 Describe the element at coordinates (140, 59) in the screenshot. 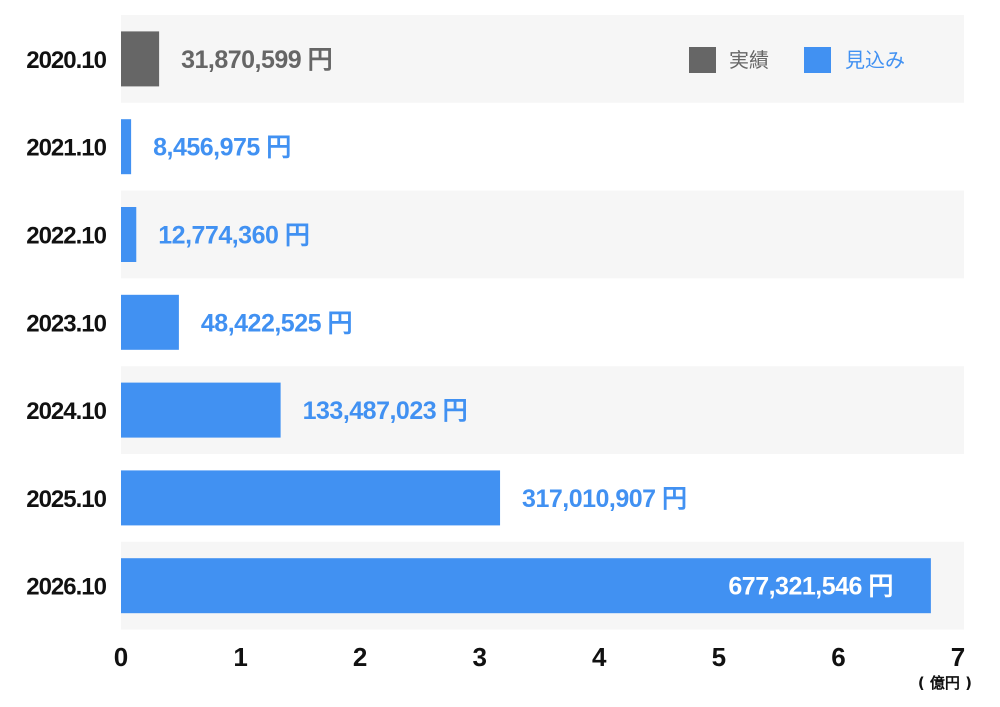

I see `bar-2020.10` at that location.